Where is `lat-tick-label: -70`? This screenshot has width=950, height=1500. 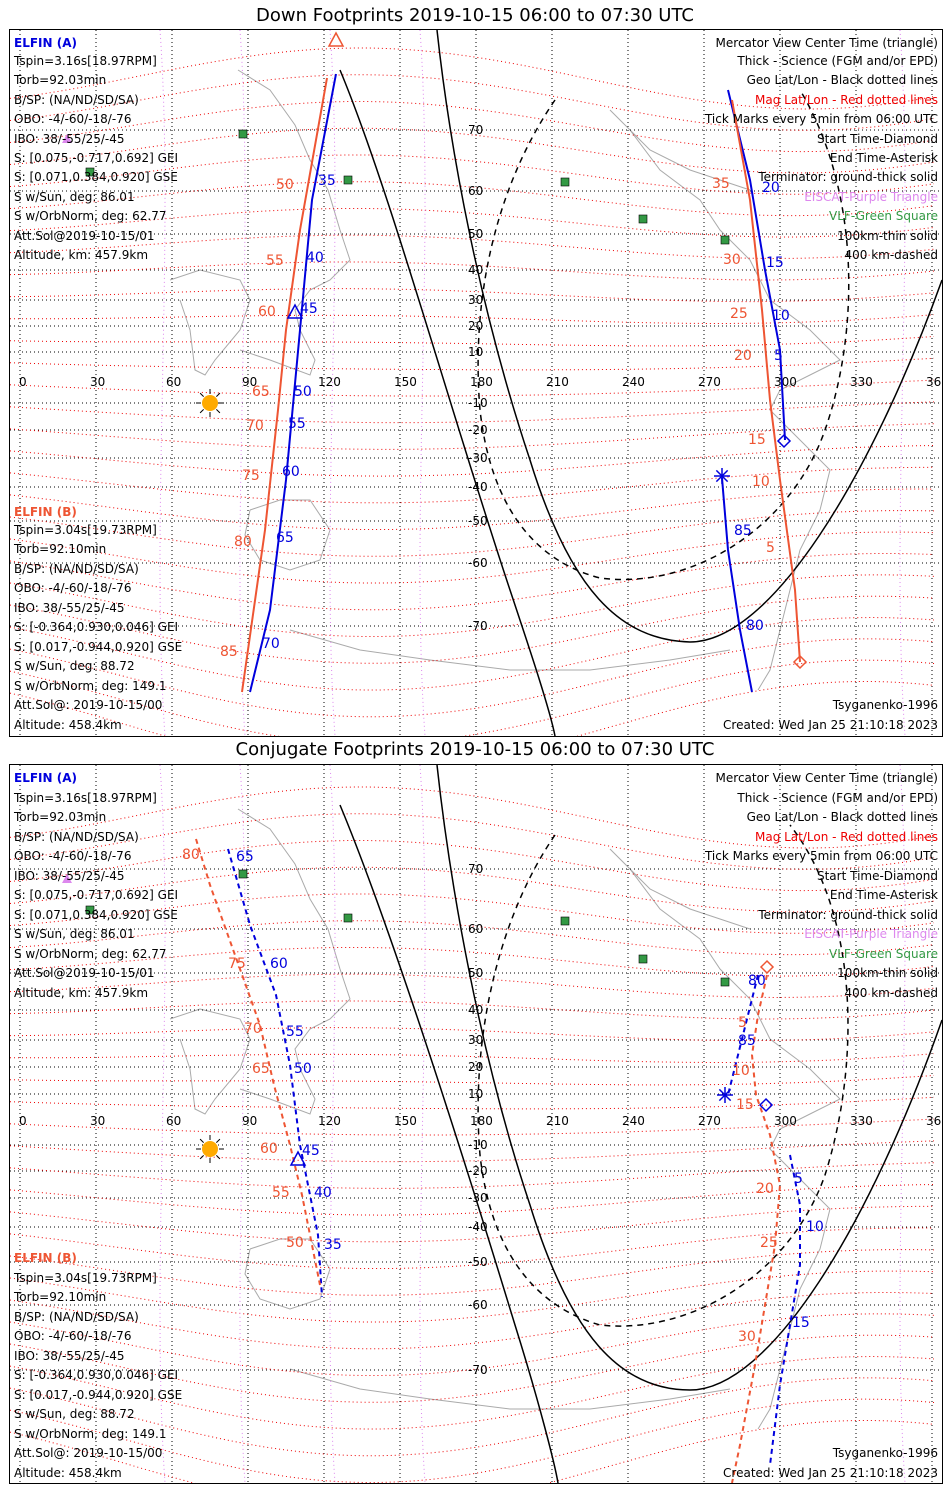
lat-tick-label: -70 is located at coordinates (478, 1370).